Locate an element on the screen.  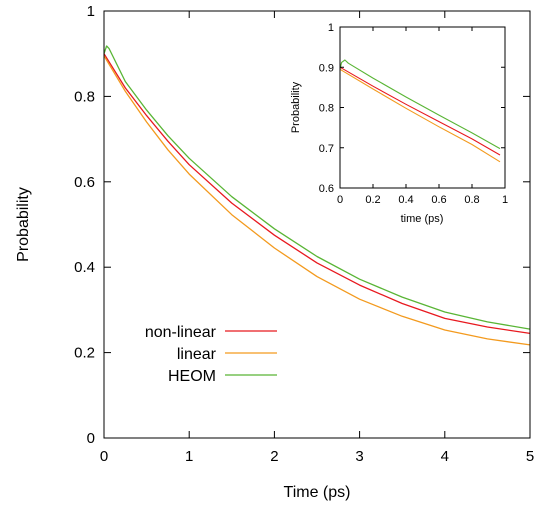
main-x-tick-label: 2 is located at coordinates (274, 456).